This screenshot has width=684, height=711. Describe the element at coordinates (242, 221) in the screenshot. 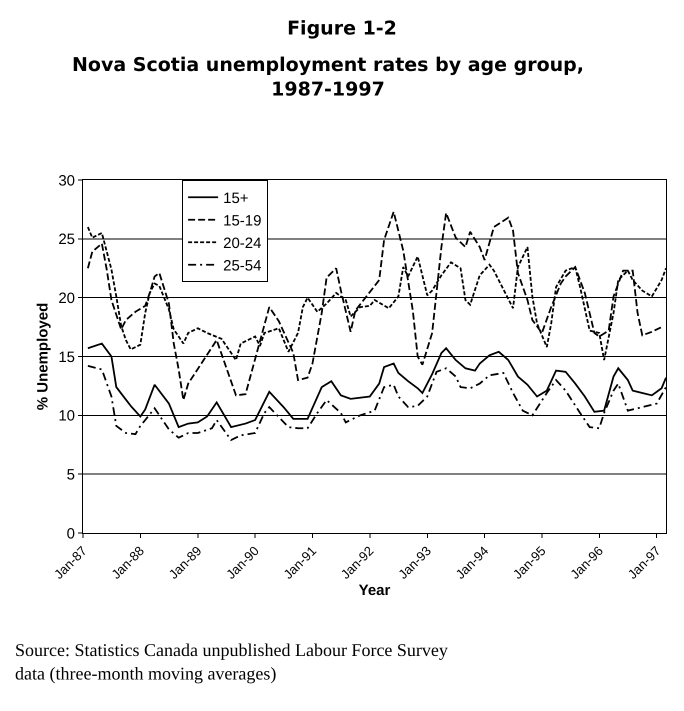

I see `legend-label: 15-19` at that location.